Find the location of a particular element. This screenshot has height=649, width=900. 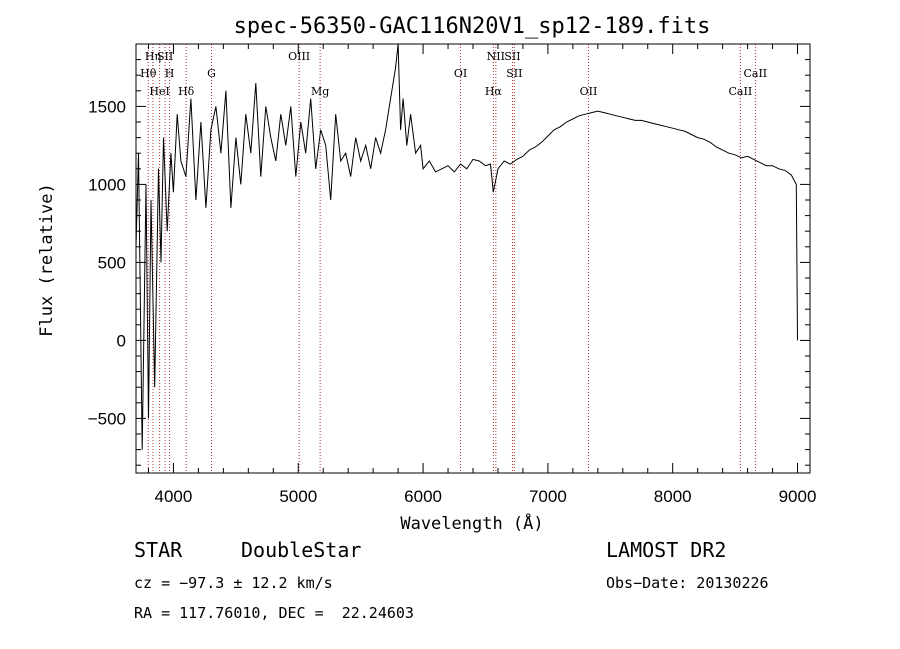

observation-date: Obs−Date: 20130226 is located at coordinates (687, 583).